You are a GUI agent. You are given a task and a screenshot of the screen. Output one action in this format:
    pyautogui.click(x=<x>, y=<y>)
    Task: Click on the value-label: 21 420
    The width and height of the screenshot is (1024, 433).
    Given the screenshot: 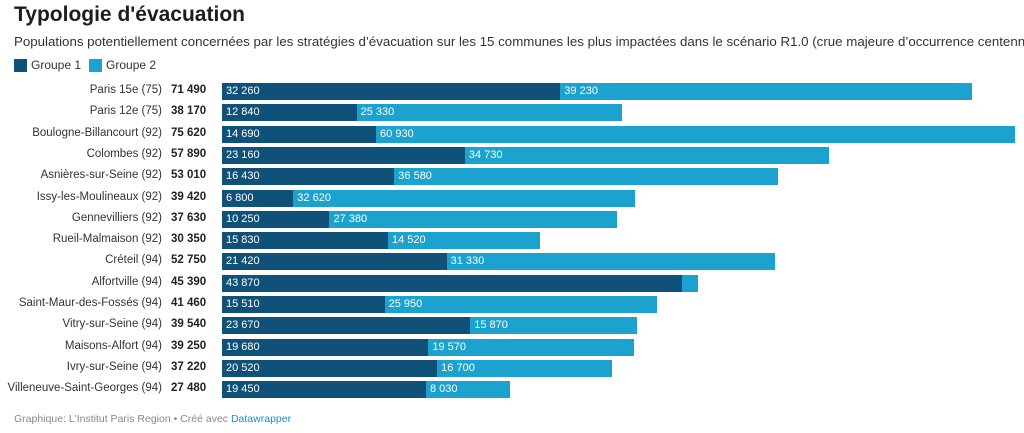 What is the action you would take?
    pyautogui.click(x=243, y=261)
    